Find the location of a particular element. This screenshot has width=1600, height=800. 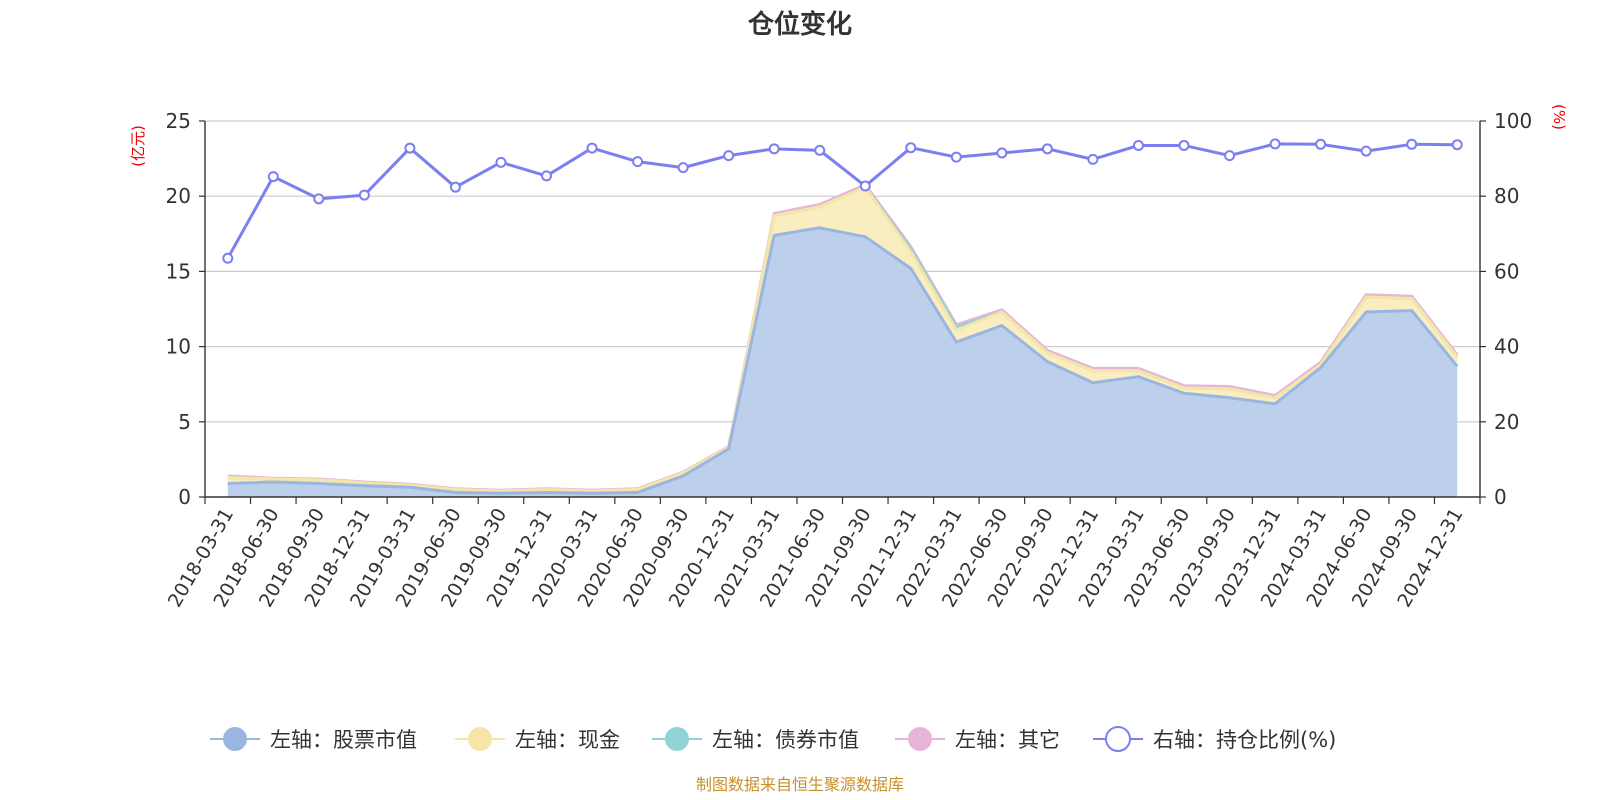

left-tick-label: 15 is located at coordinates (178, 271).